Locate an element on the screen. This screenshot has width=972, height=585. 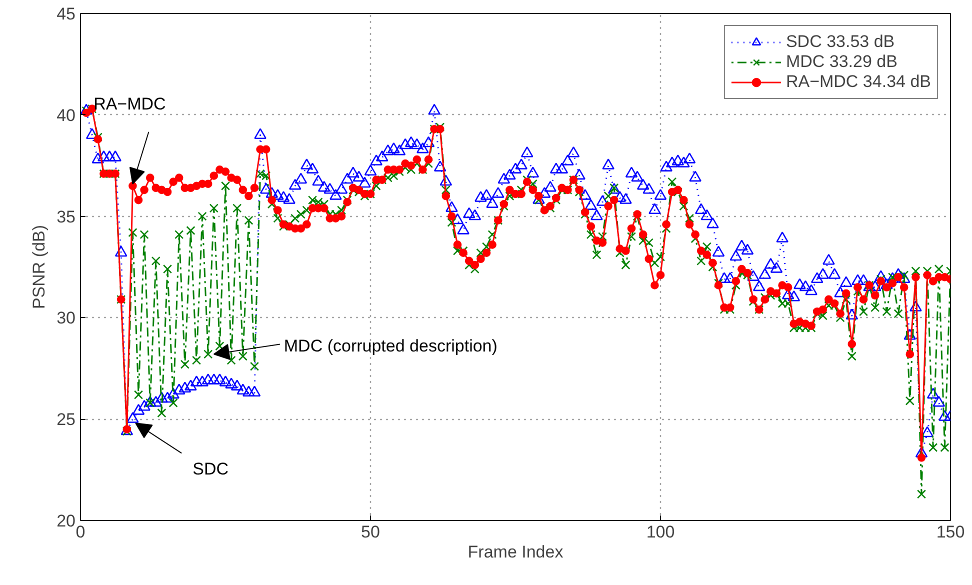
annotation: RA−MDC is located at coordinates (130, 104).